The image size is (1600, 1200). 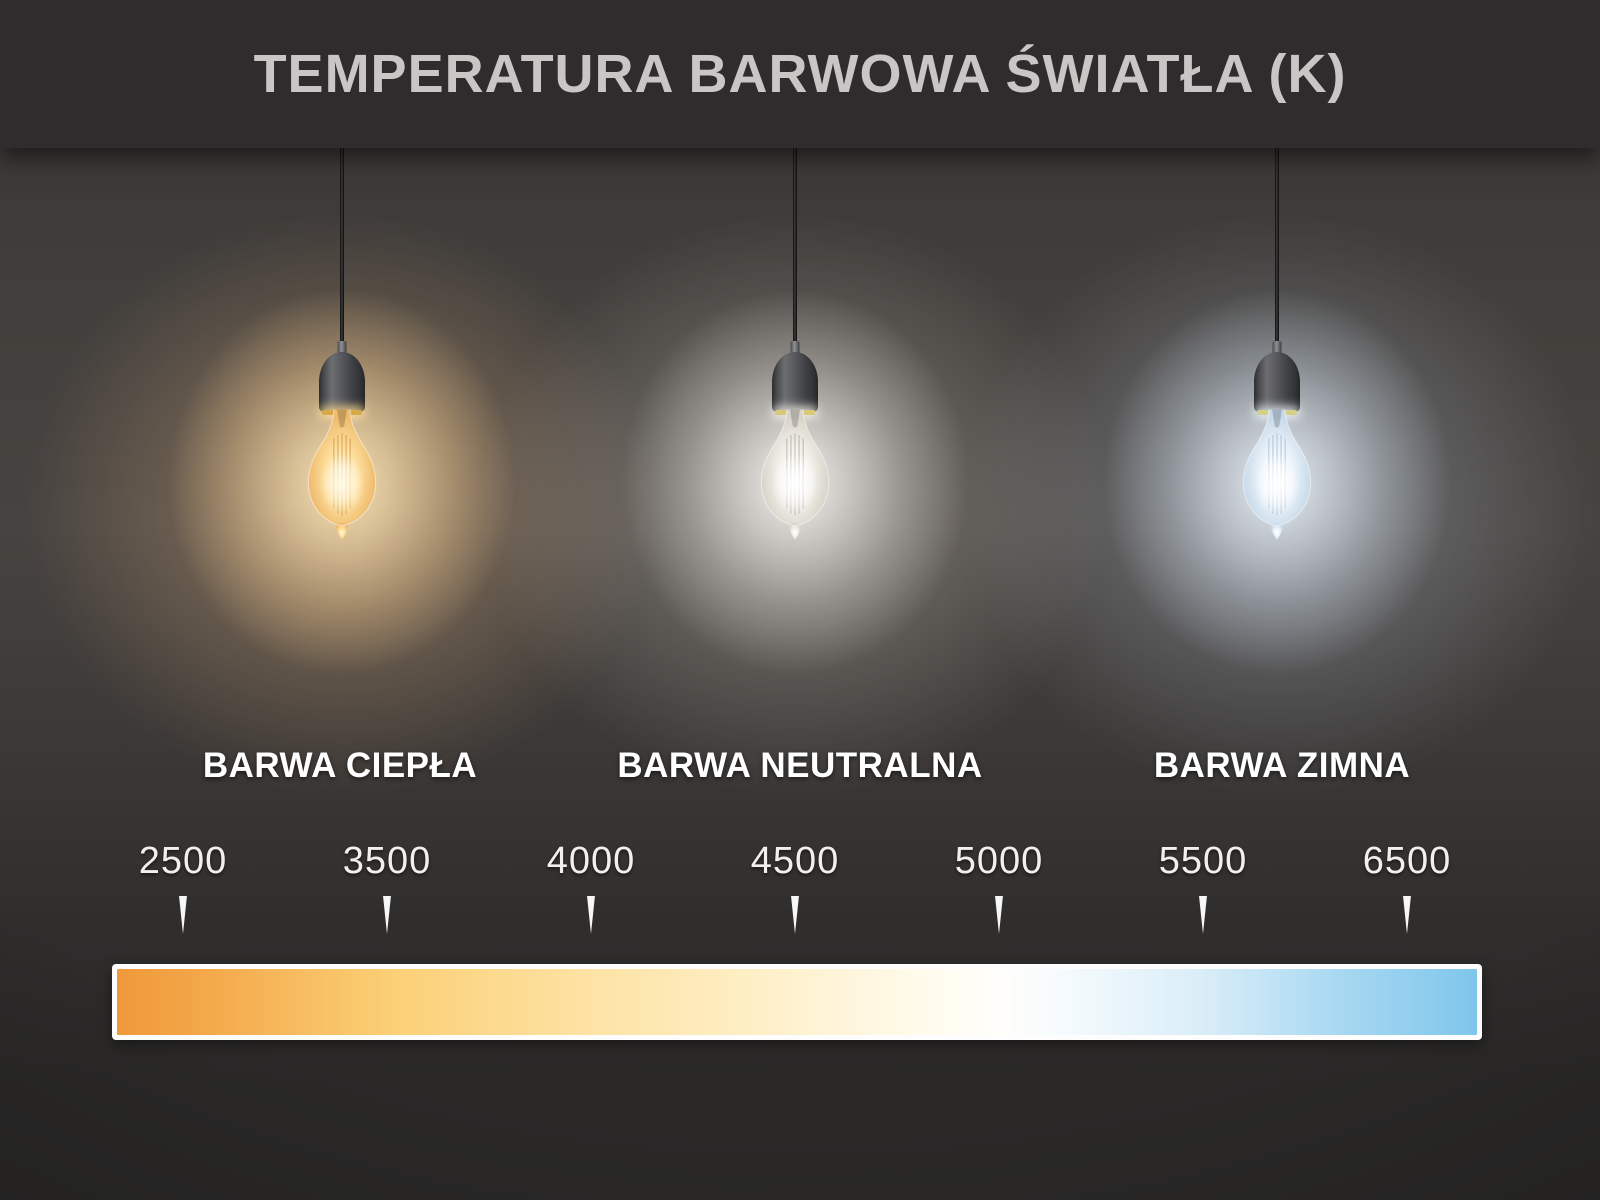 I want to click on label-cold: BARWA ZIMNA, so click(x=1282, y=765).